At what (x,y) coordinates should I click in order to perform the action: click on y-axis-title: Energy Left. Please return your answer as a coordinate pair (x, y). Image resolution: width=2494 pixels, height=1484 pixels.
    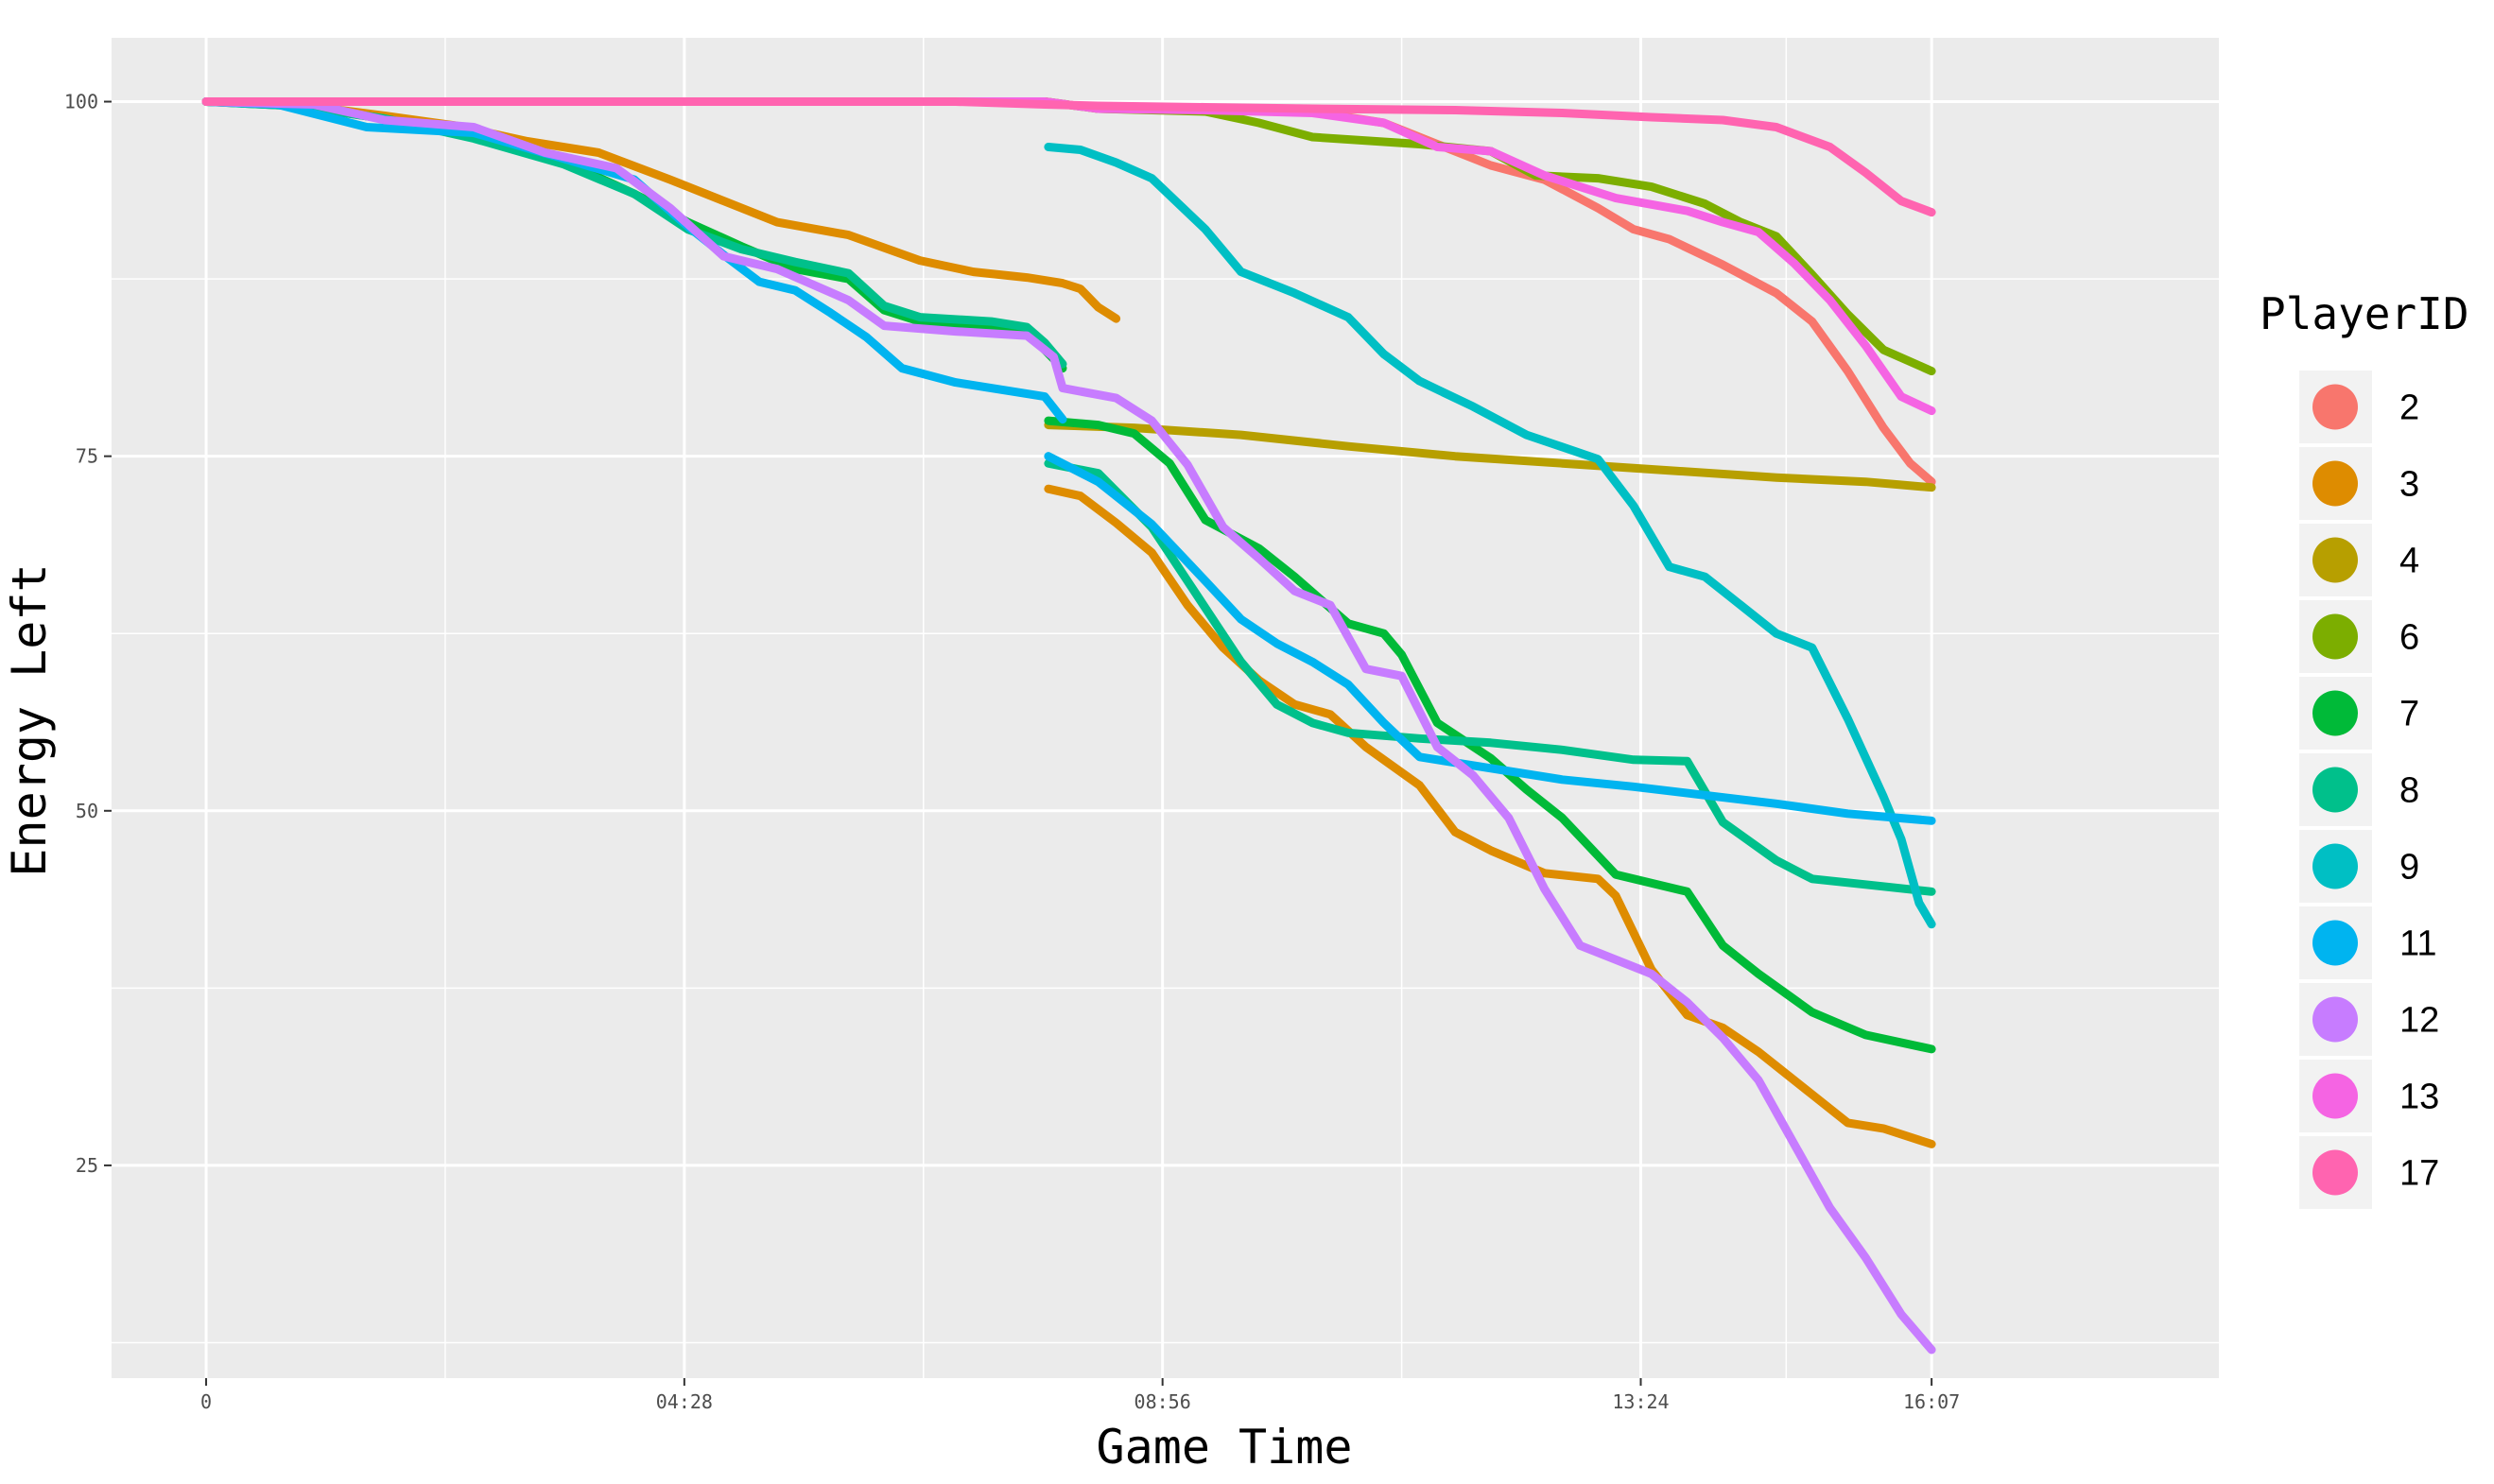
    Looking at the image, I should click on (30, 719).